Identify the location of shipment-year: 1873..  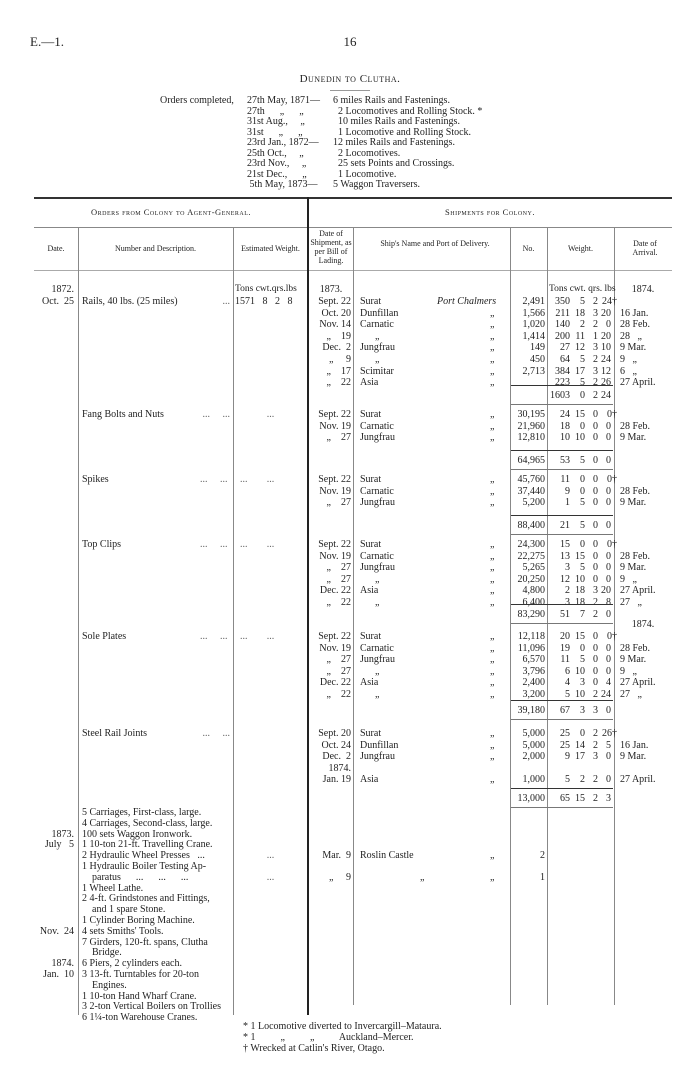
(331, 289).